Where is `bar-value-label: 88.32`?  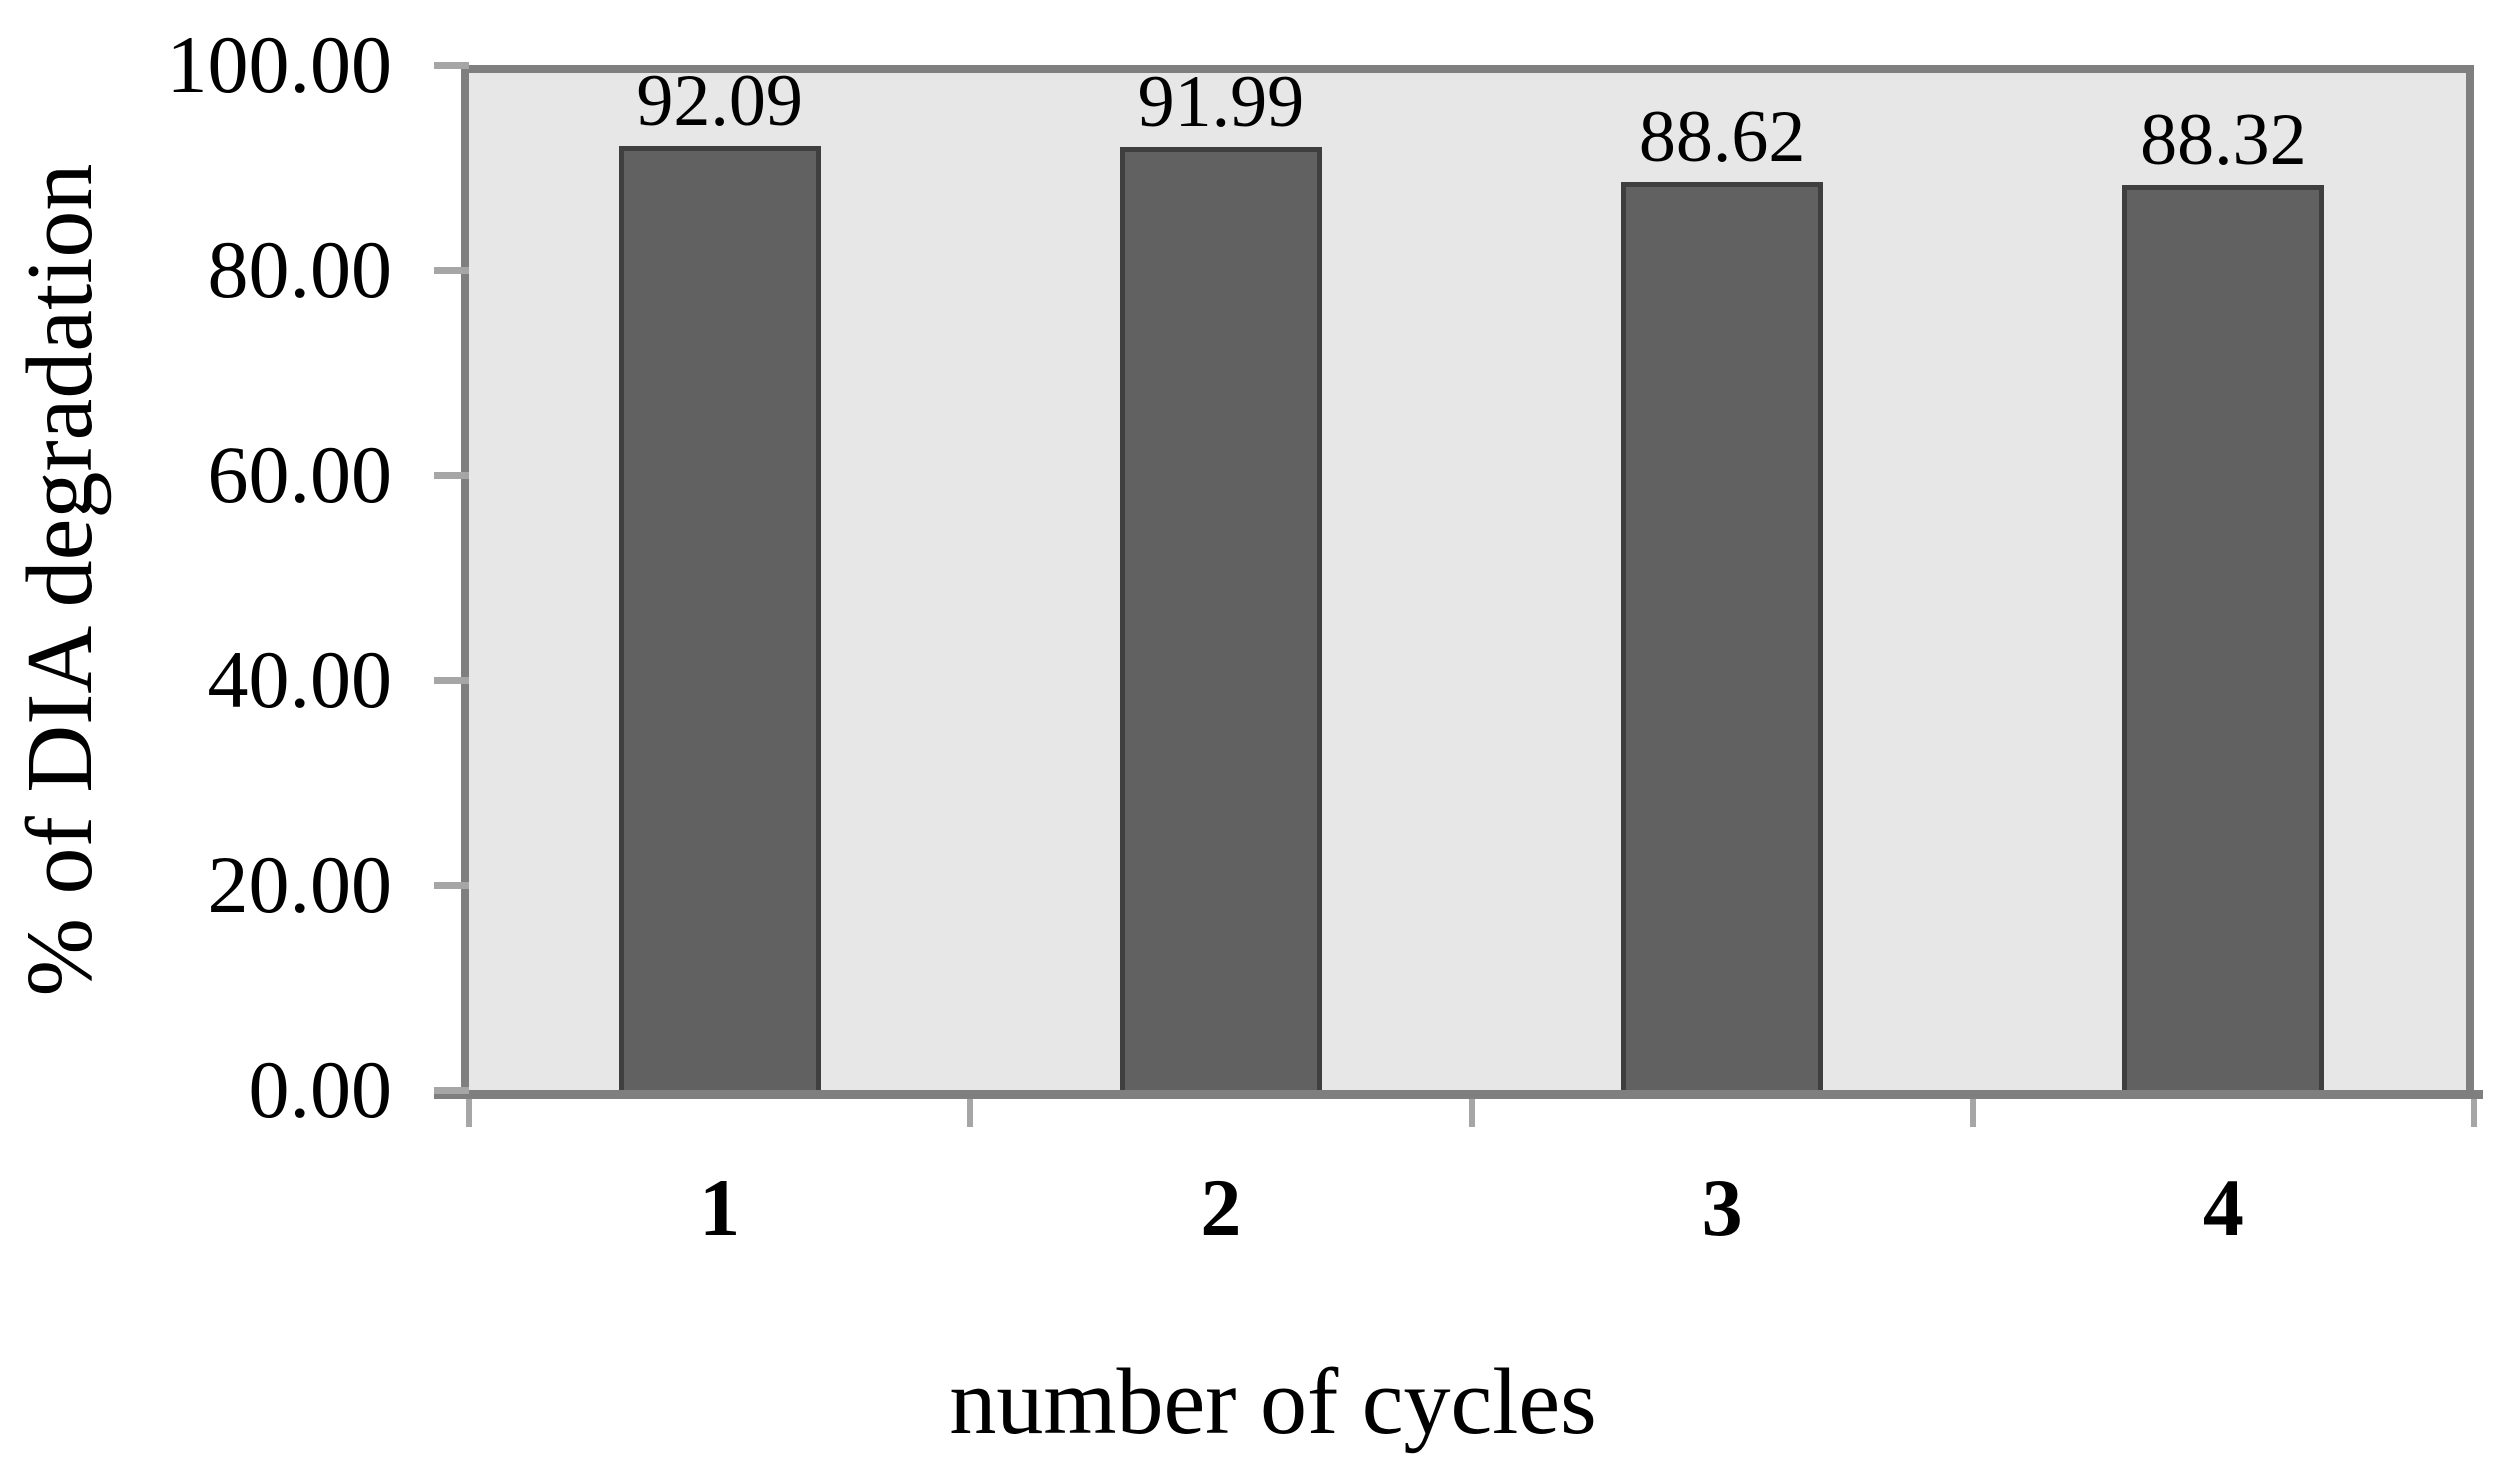 bar-value-label: 88.32 is located at coordinates (2223, 139).